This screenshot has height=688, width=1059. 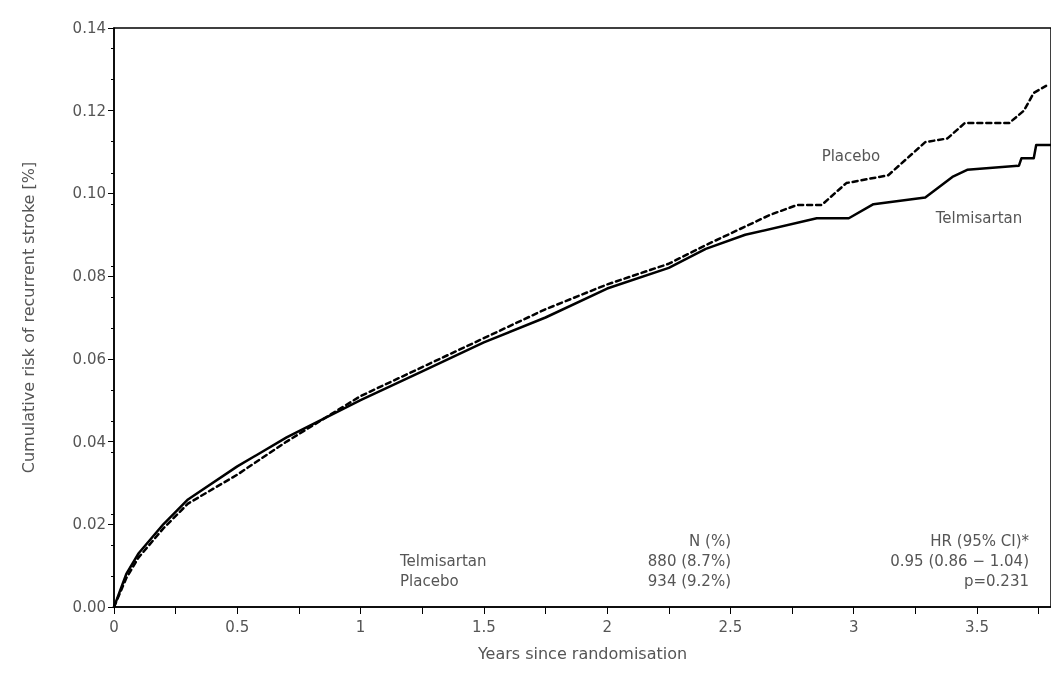 I want to click on x-tick-label: 0, so click(x=114, y=626).